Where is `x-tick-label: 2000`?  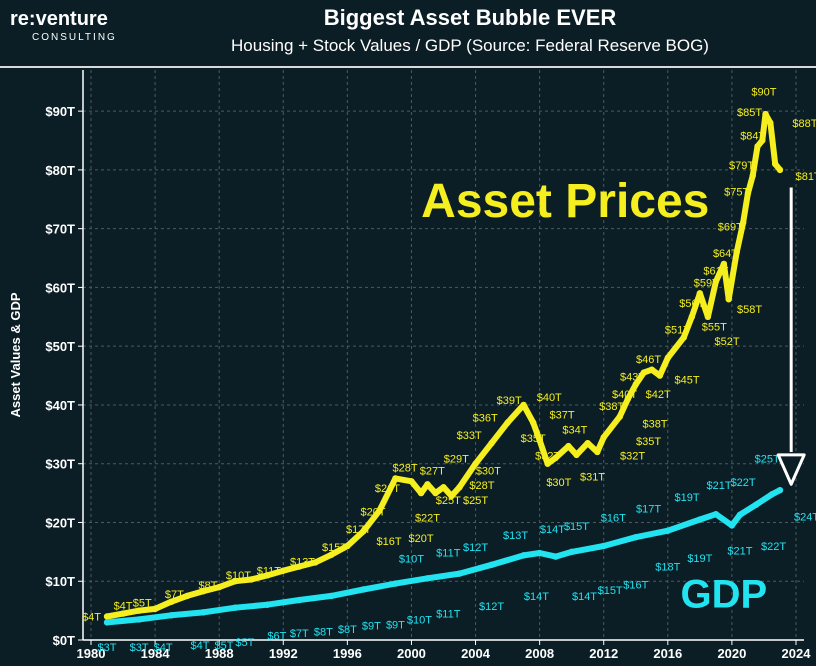 x-tick-label: 2000 is located at coordinates (411, 653).